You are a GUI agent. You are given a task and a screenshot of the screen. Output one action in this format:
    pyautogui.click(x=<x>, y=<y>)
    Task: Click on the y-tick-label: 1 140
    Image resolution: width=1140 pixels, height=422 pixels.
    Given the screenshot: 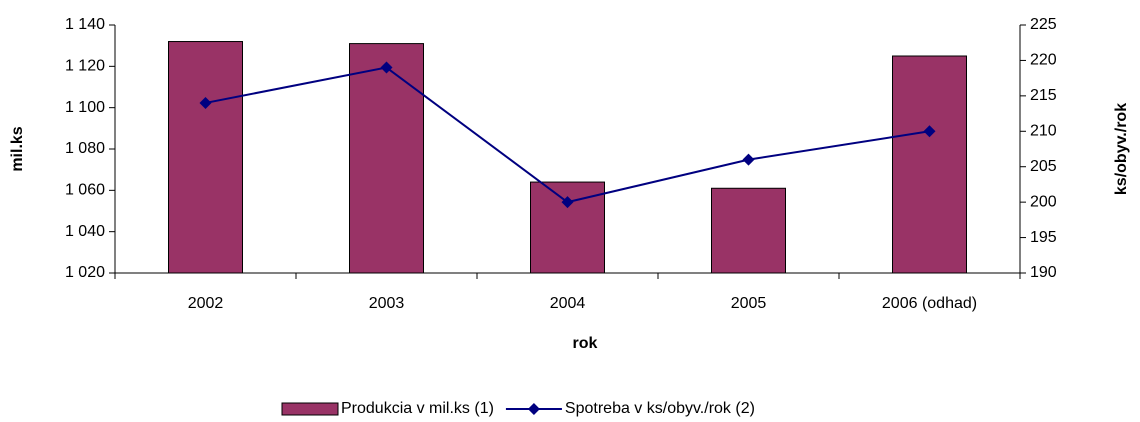 What is the action you would take?
    pyautogui.click(x=85, y=24)
    